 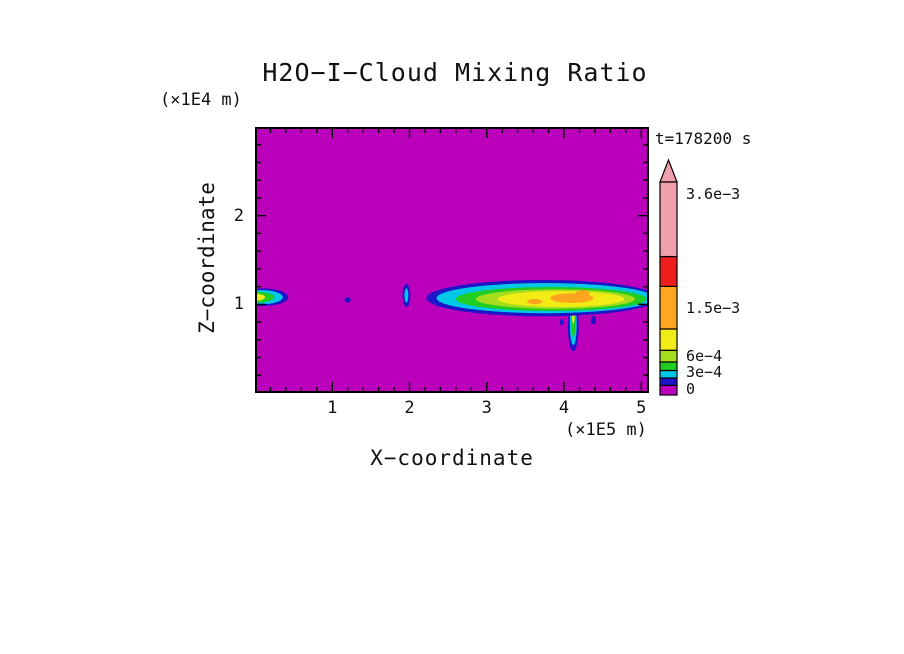 What do you see at coordinates (668, 170) in the screenshot?
I see `colorbar-arrow` at bounding box center [668, 170].